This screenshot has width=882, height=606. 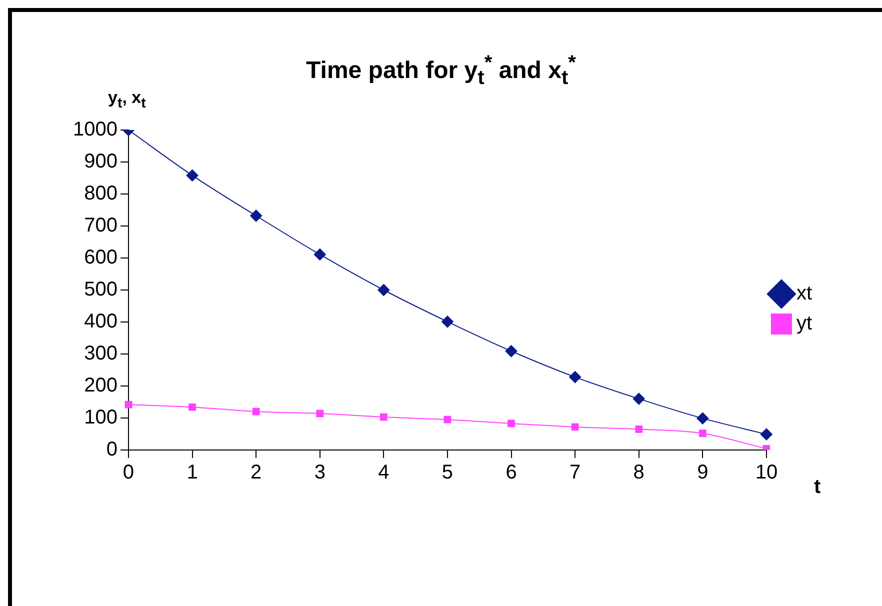 I want to click on x-tick-label: 2, so click(x=256, y=473).